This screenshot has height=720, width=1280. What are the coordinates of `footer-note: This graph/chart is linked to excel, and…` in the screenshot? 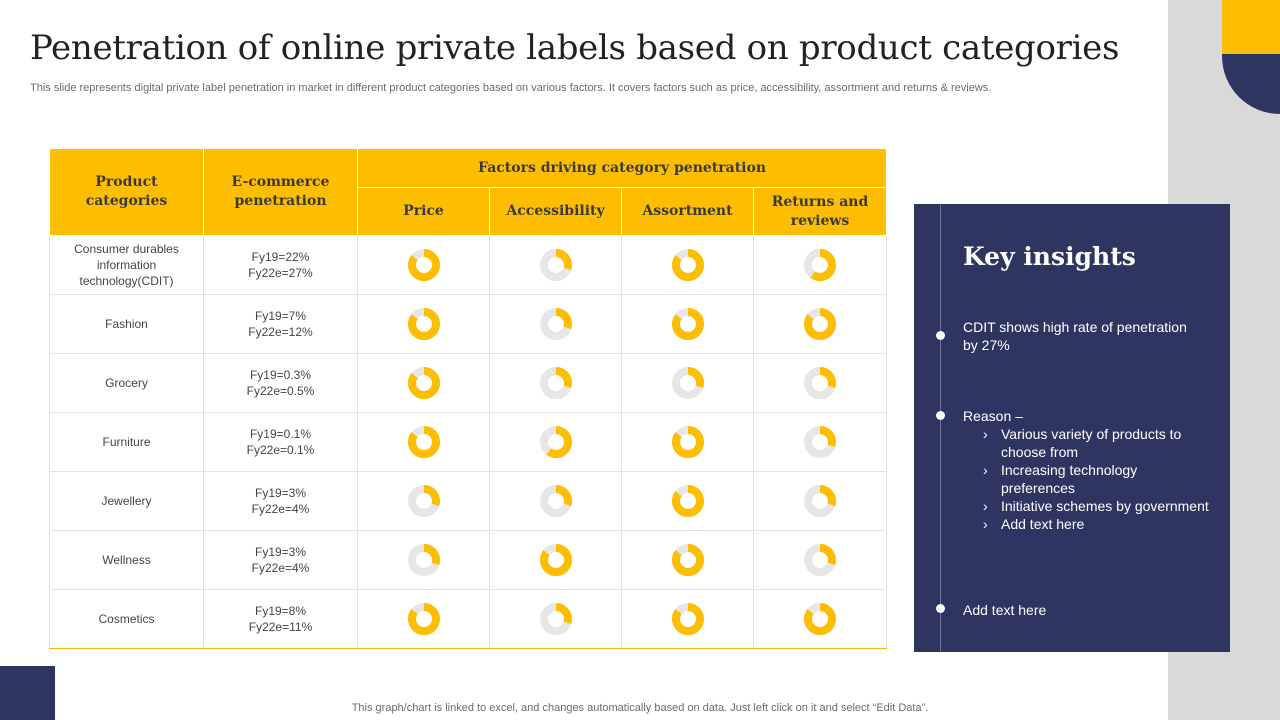 It's located at (640, 708).